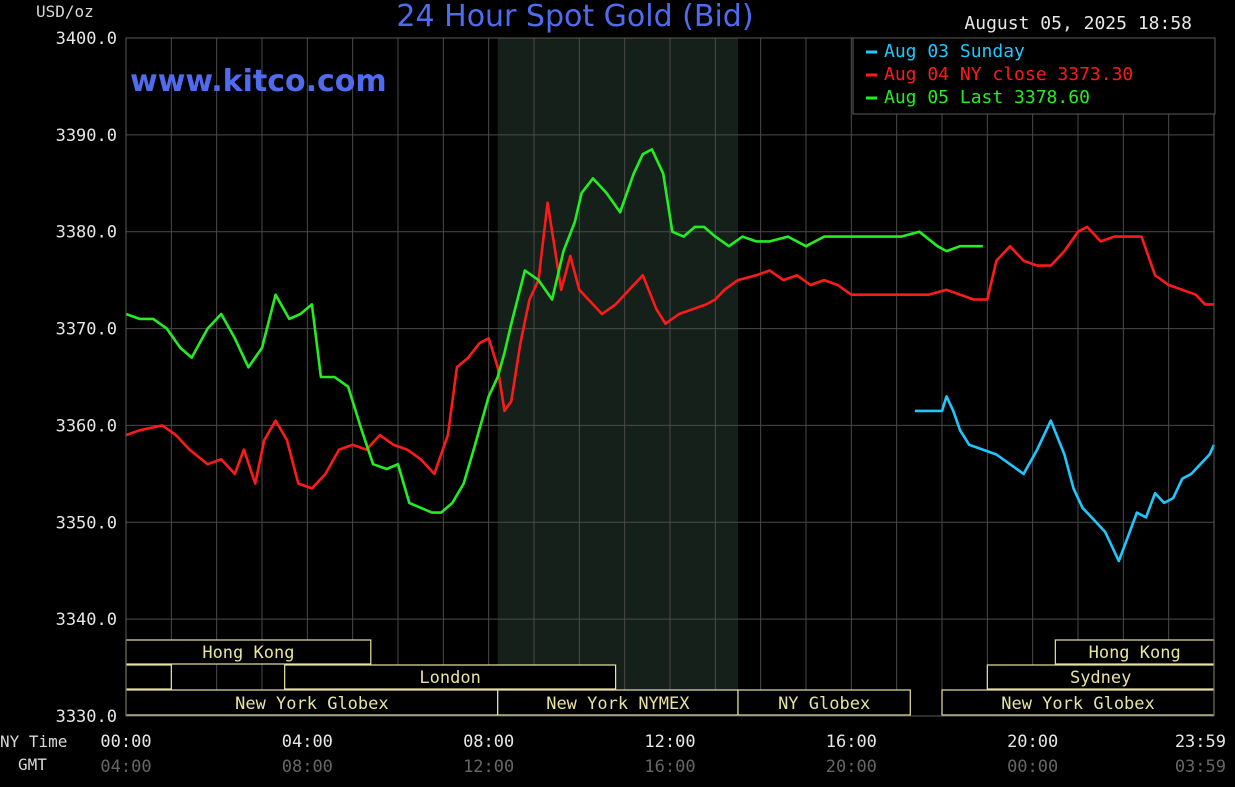 The image size is (1235, 787). Describe the element at coordinates (86, 330) in the screenshot. I see `y-tick-label: 3370.0` at that location.